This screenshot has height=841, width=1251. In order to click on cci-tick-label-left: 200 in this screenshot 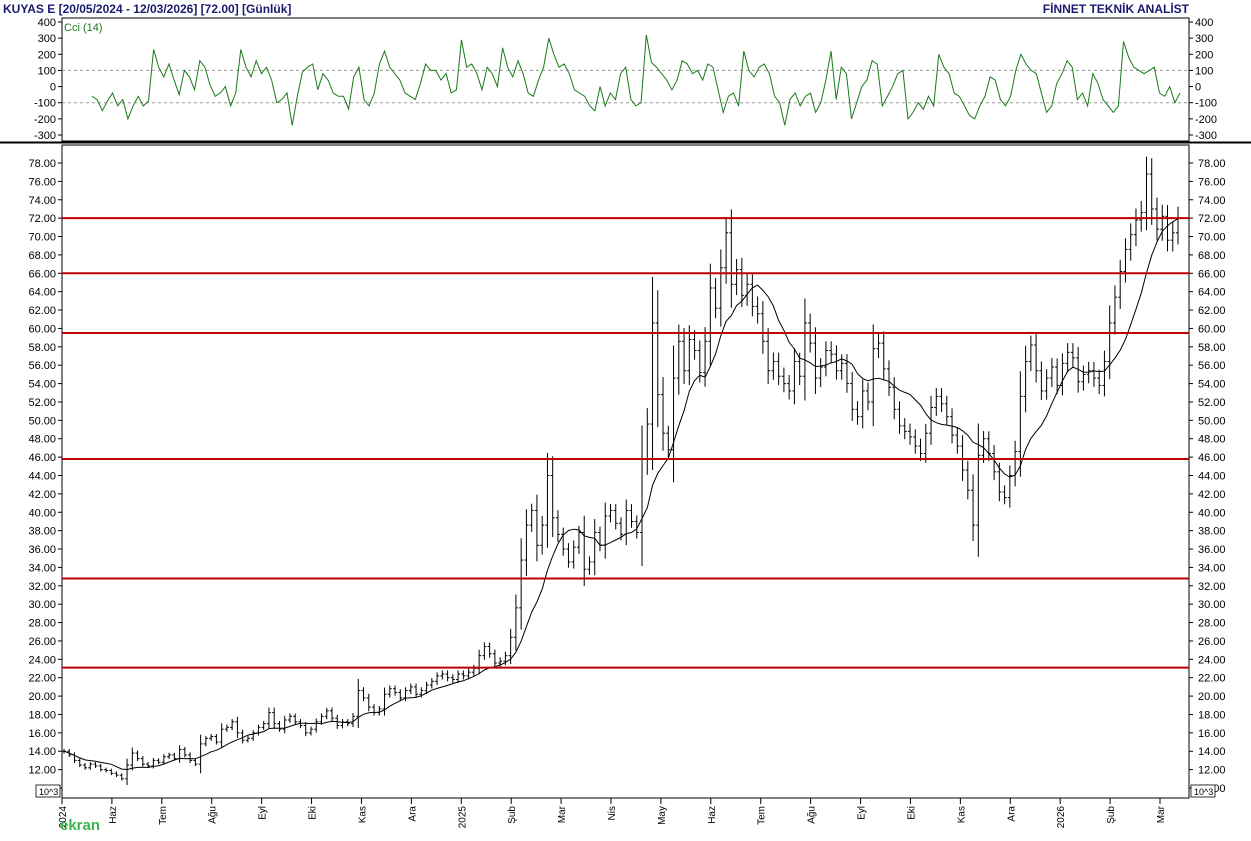, I will do `click(47, 55)`.